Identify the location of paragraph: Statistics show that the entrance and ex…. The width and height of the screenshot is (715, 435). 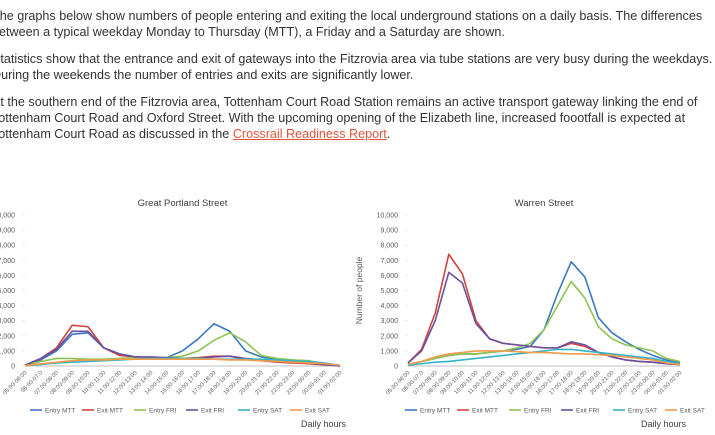
(356, 67).